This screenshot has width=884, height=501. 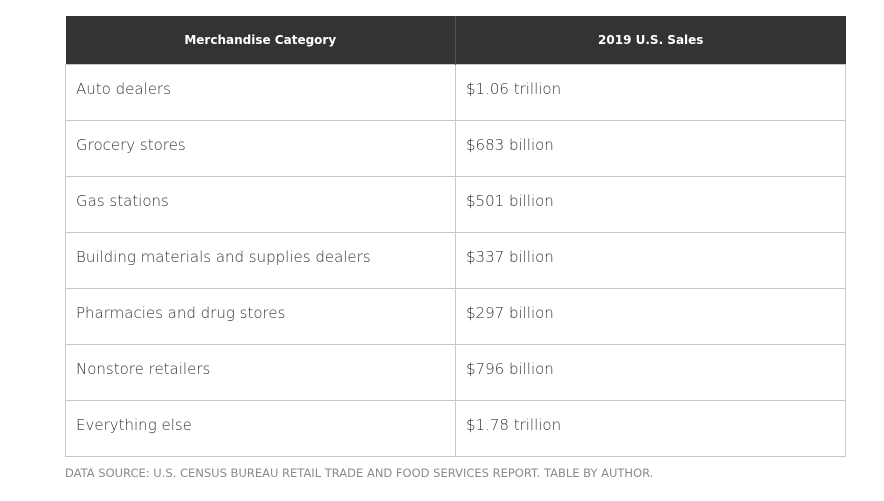 I want to click on table-row: Nonstore retailers $796 billion, so click(x=455, y=372).